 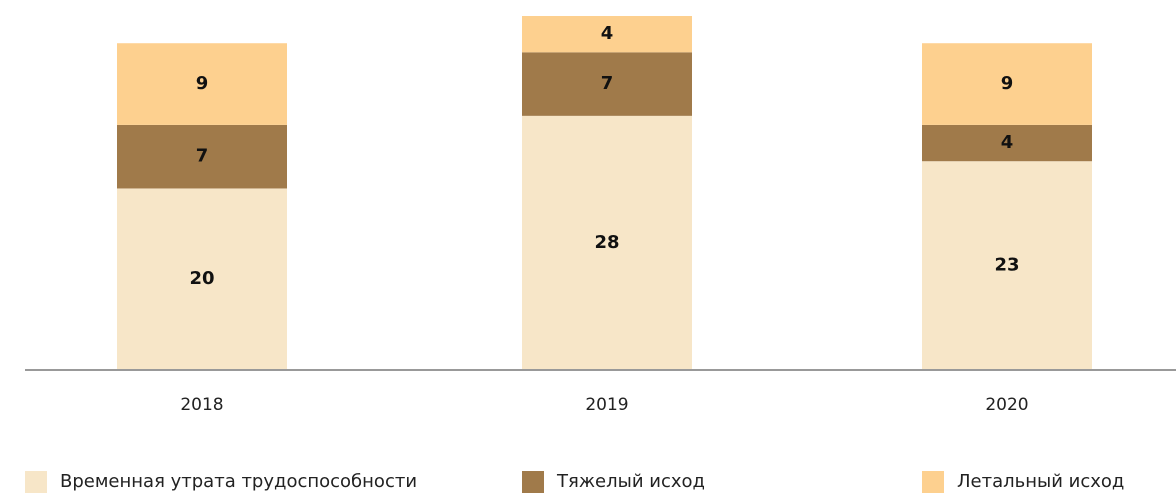 I want to click on legend-label: Временная утрата трудоспособности, so click(x=238, y=481).